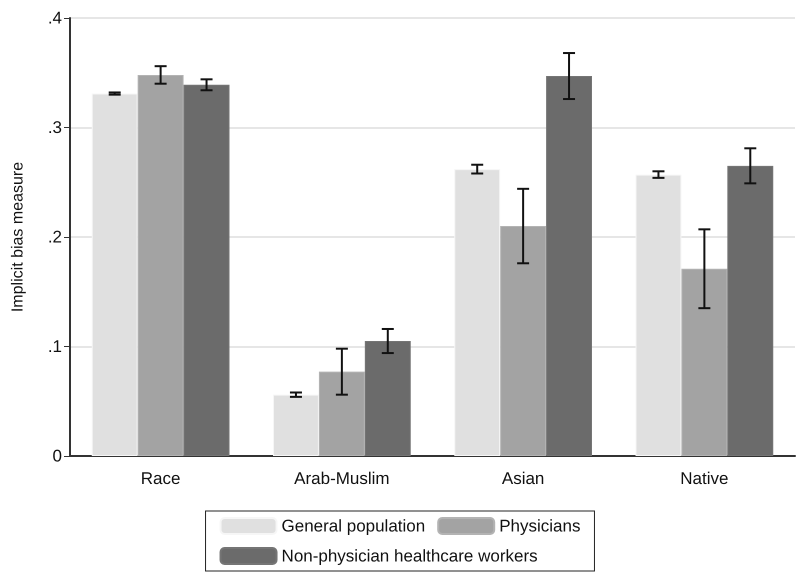  Describe the element at coordinates (55, 18) in the screenshot. I see `y-tick-label: .4` at that location.